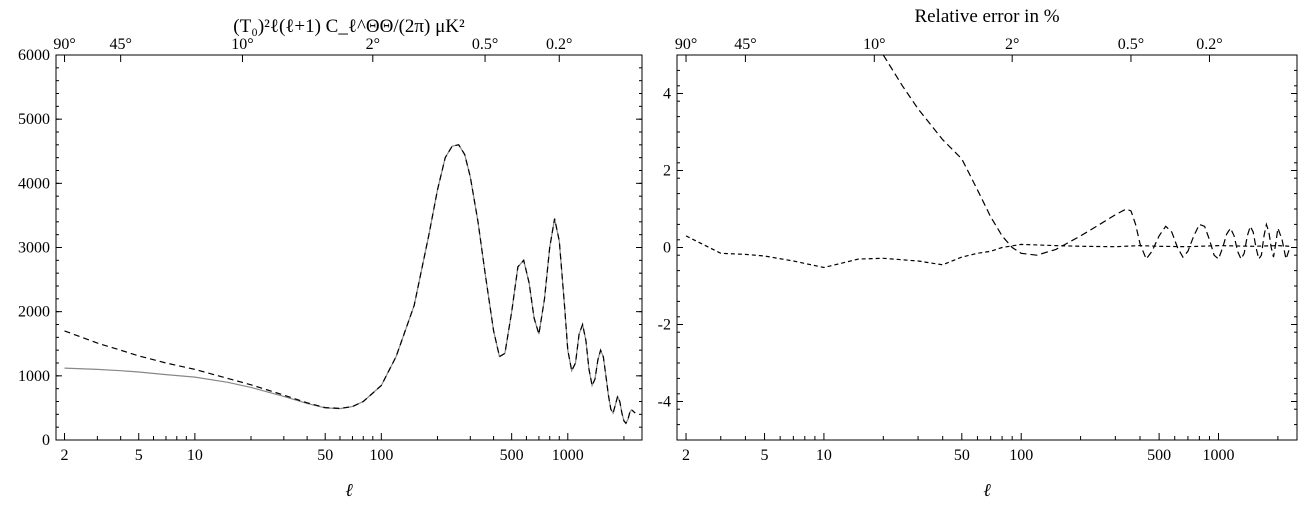  Describe the element at coordinates (34, 312) in the screenshot. I see `y-tick-label: 2000` at that location.